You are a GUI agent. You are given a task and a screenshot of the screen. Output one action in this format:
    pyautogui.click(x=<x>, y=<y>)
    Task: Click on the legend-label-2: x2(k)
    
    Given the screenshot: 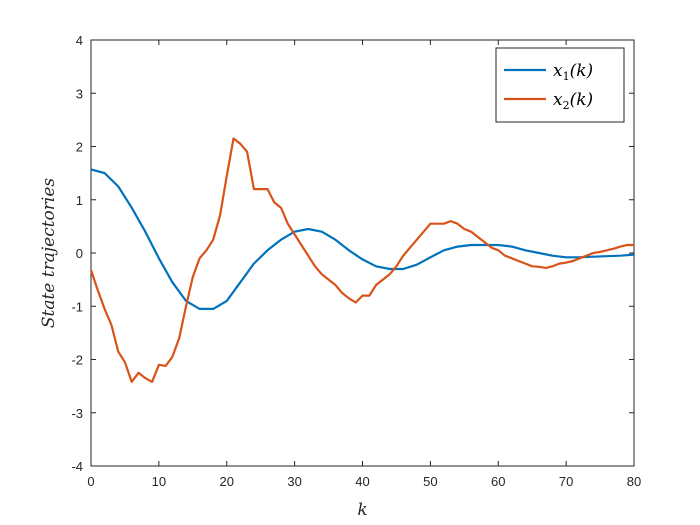 What is the action you would take?
    pyautogui.click(x=573, y=101)
    